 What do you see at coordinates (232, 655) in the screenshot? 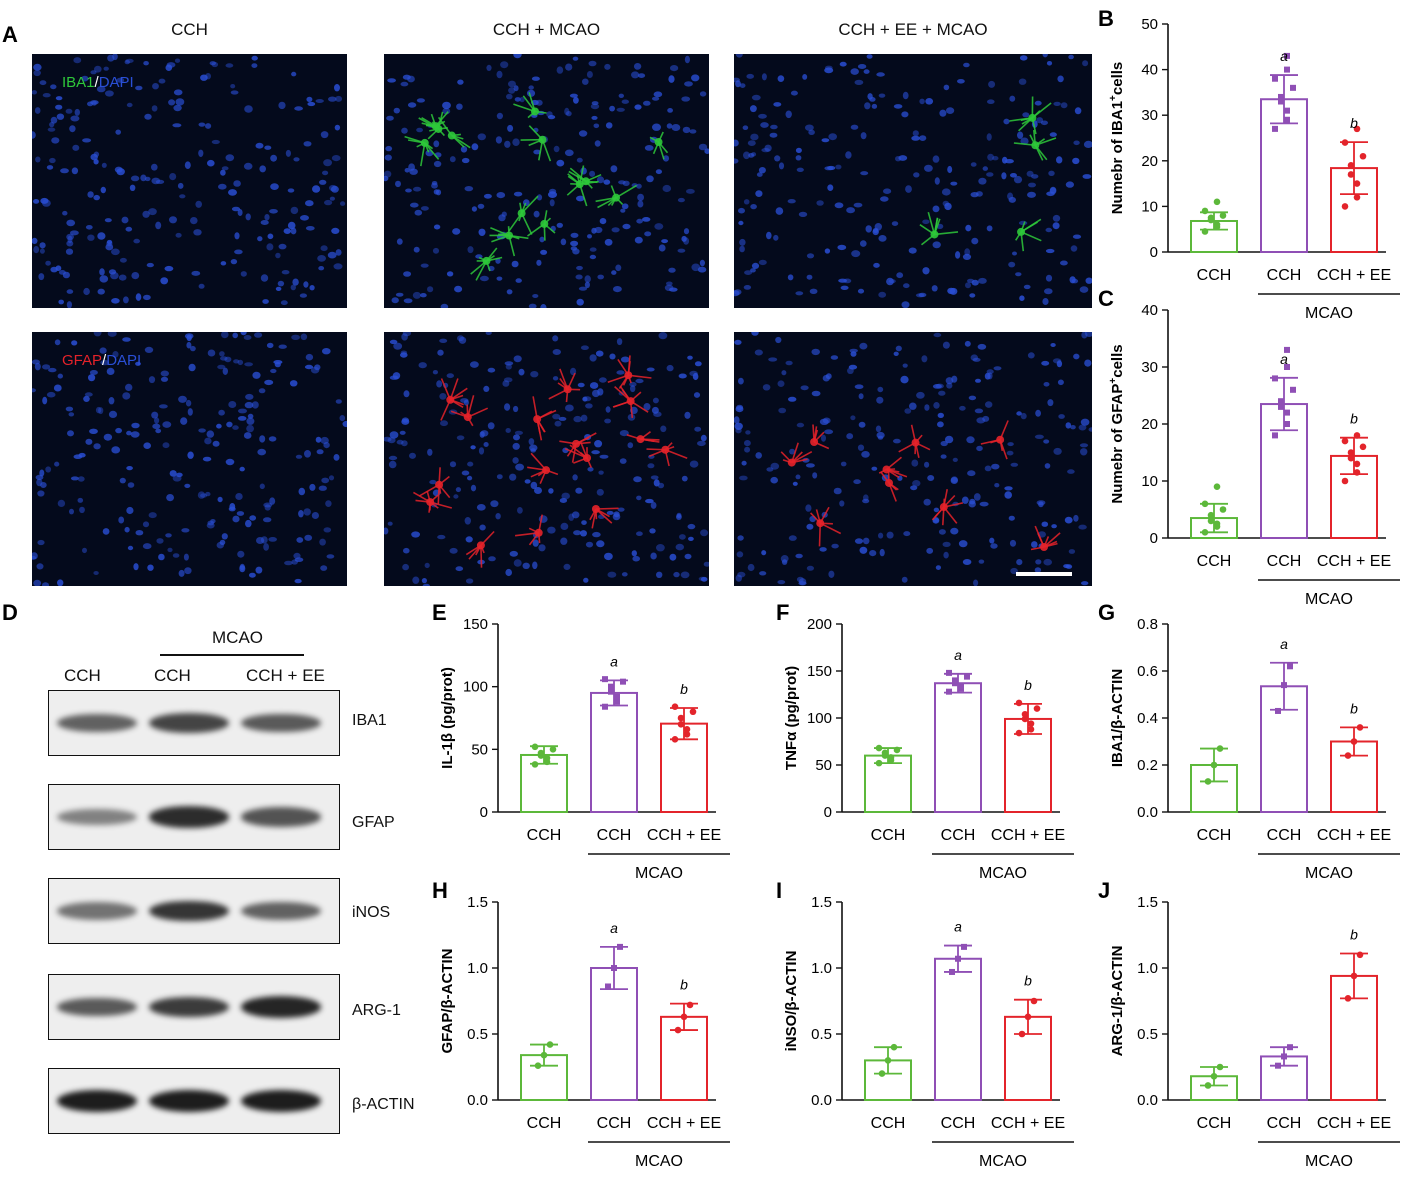
I see `wb-group-line` at bounding box center [232, 655].